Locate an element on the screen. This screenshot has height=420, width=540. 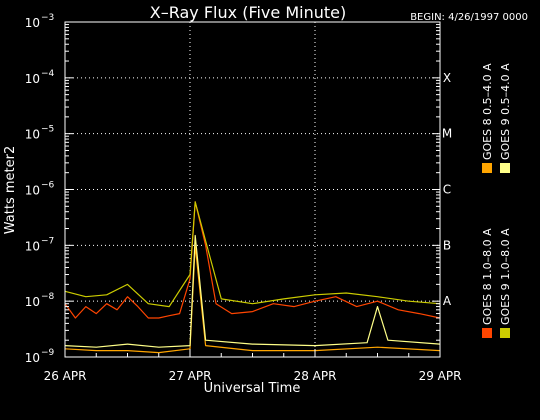
flare-class-label: X is located at coordinates (447, 78).